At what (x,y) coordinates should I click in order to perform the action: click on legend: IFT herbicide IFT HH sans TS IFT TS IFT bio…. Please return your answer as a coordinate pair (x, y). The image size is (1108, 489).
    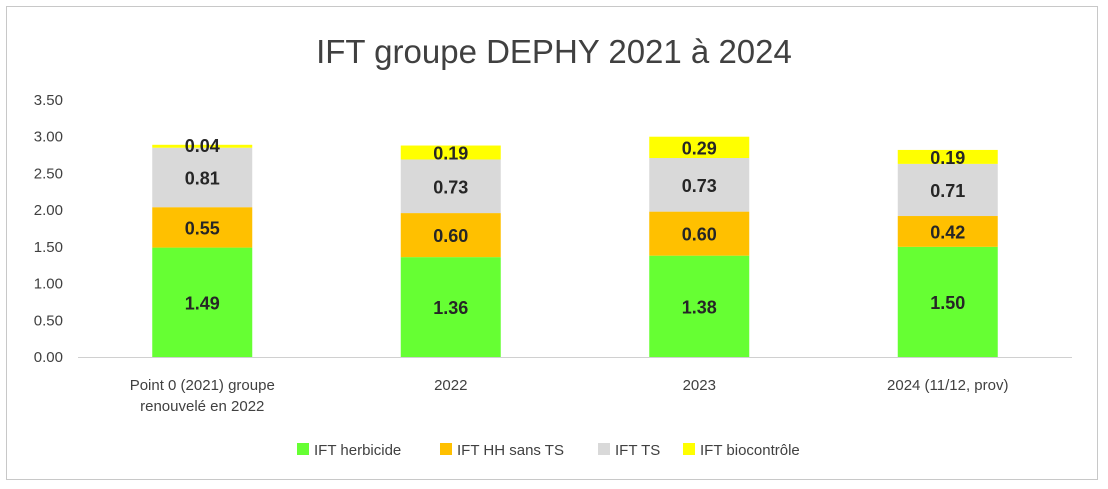
    Looking at the image, I should click on (548, 450).